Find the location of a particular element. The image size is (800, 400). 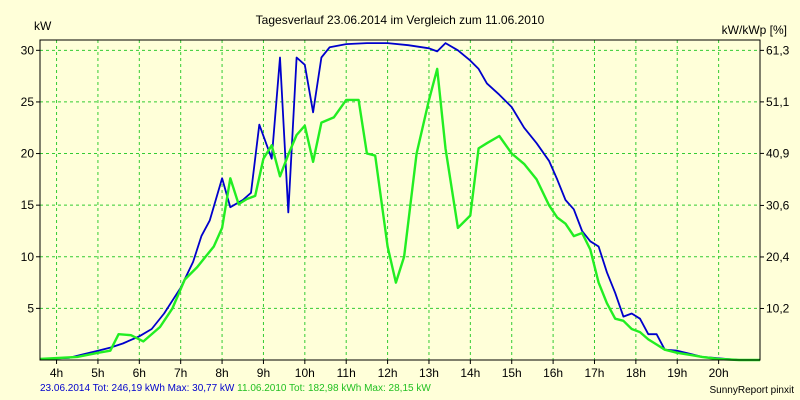

x-tick-label: 9h is located at coordinates (263, 373).